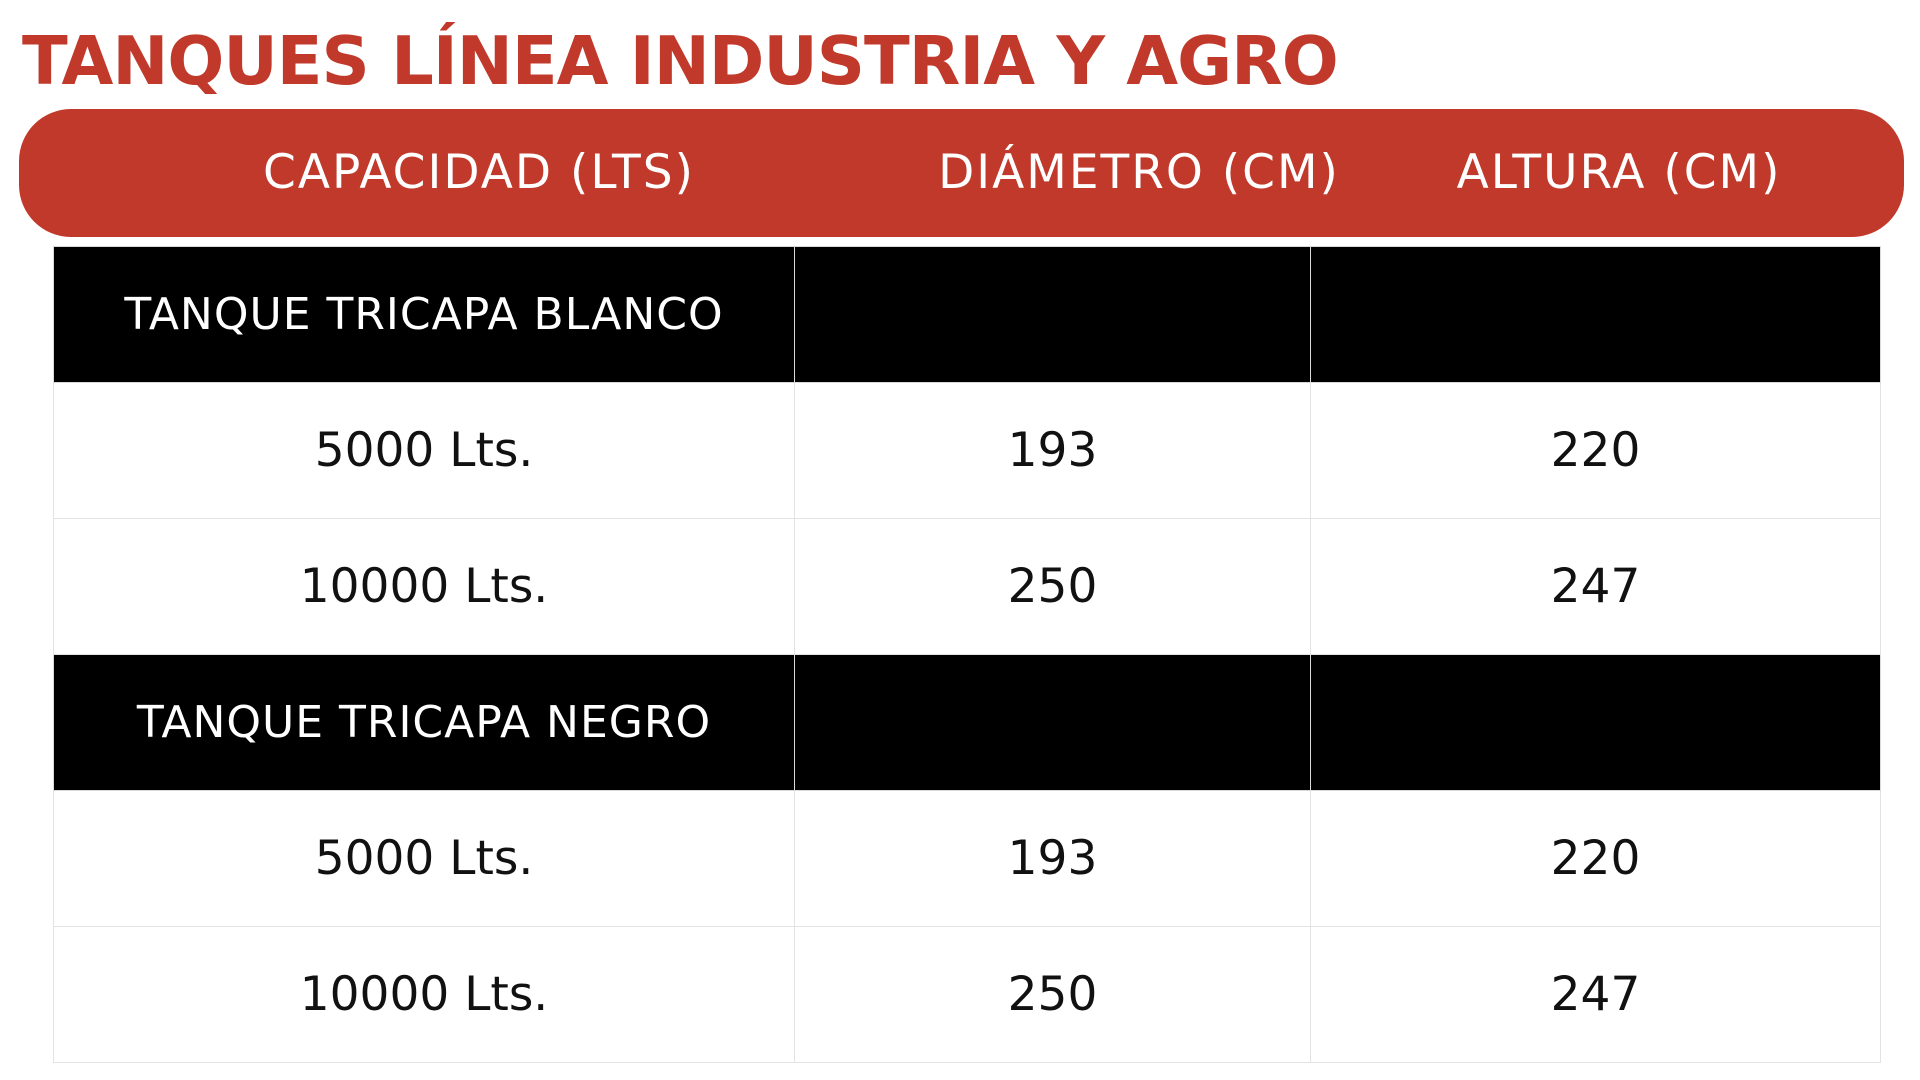 The width and height of the screenshot is (1920, 1080). I want to click on group-row-negro: TANQUE TRICAPA NEGRO, so click(967, 722).